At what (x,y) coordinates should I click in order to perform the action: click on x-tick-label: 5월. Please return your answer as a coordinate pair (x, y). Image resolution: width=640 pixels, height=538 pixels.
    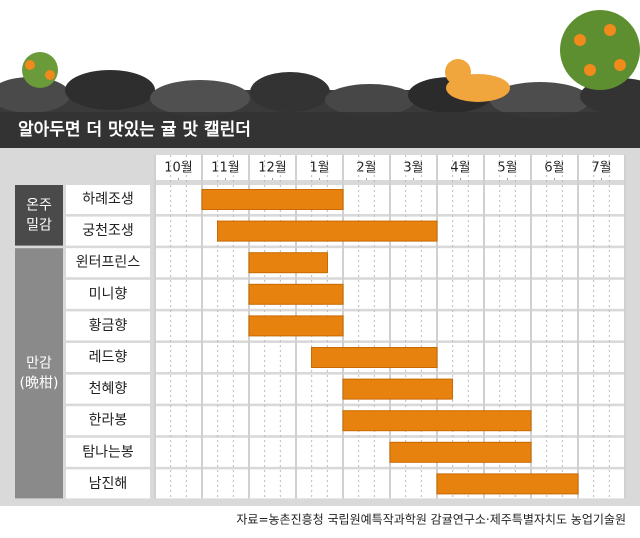
    Looking at the image, I should click on (507, 168).